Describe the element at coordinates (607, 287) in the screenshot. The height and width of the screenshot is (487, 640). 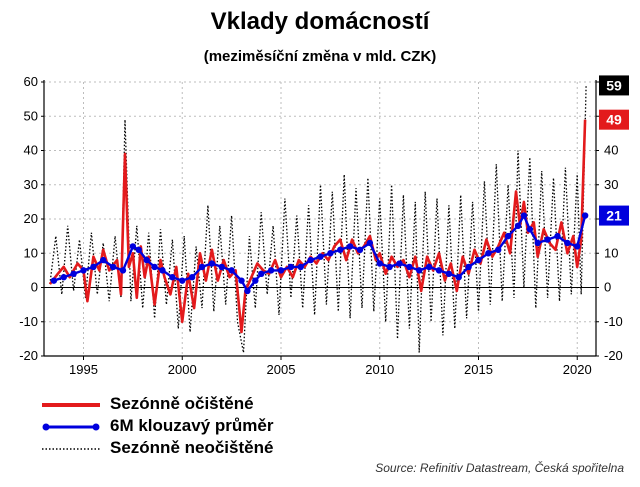
I see `y-tick-label-right: 0` at that location.